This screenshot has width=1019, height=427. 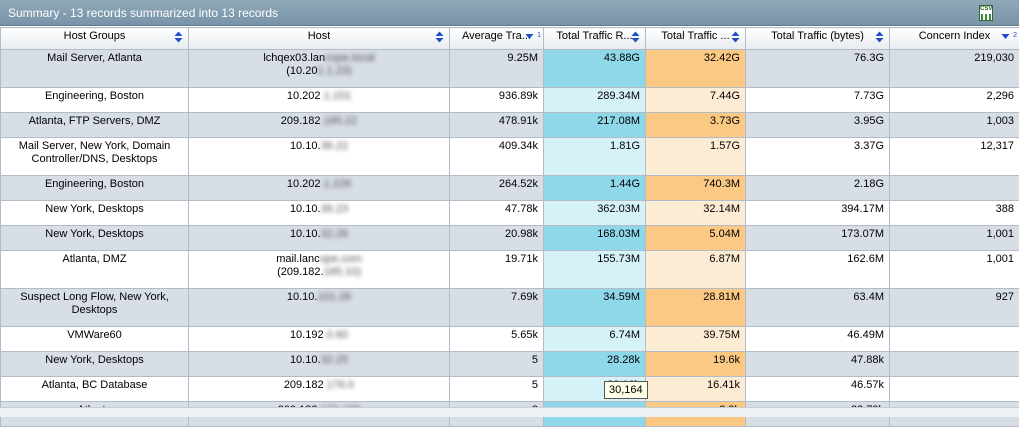 What do you see at coordinates (818, 39) in the screenshot?
I see `column-header-total-traffic-bytes: Total Traffic (bytes)` at bounding box center [818, 39].